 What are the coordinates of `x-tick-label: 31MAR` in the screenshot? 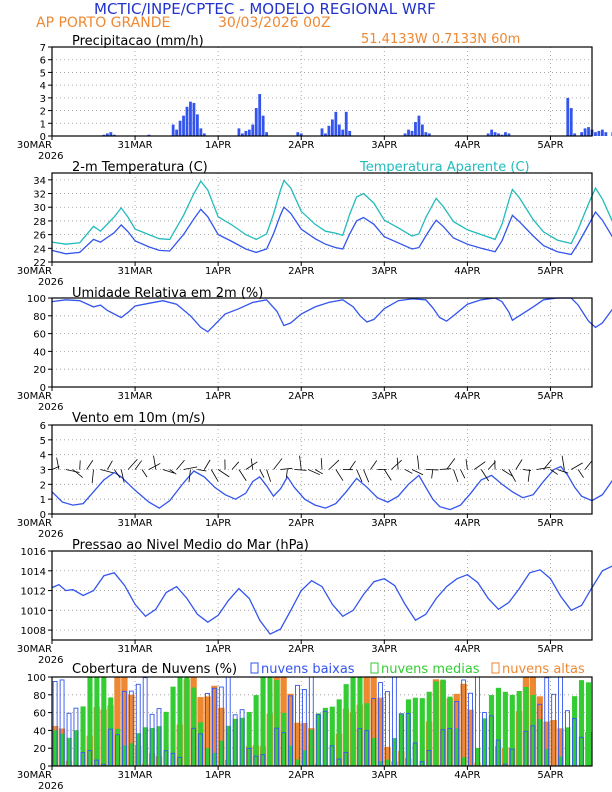 It's located at (134, 649).